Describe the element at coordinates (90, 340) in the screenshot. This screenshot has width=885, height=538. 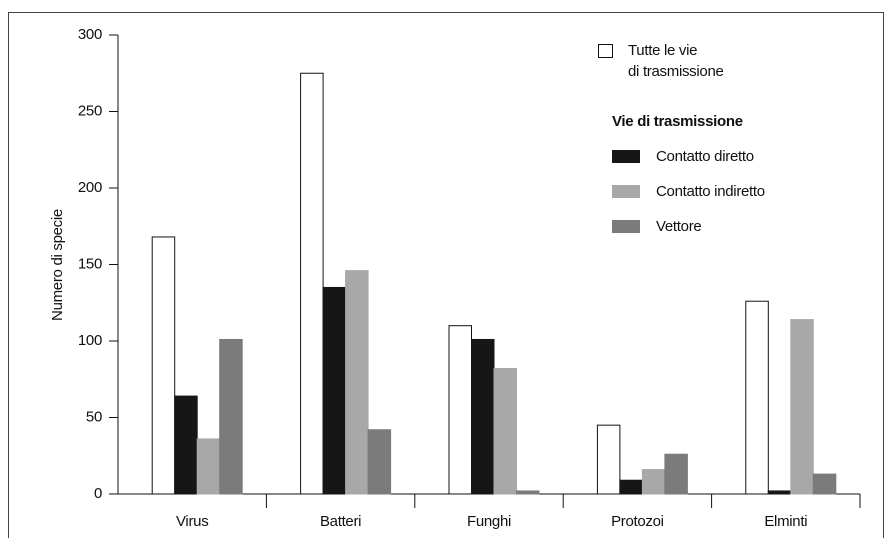
I see `y-tick-label: 100` at that location.